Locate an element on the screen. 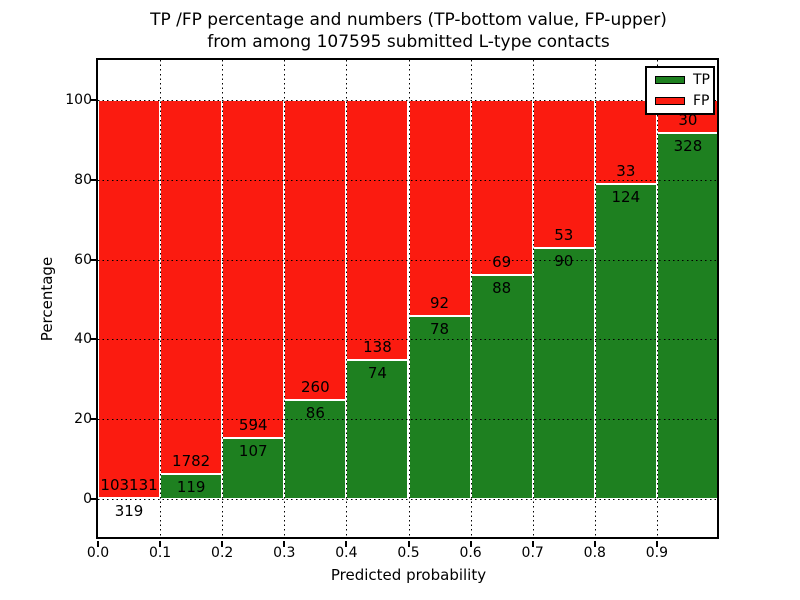  bar-label-tp: 78 is located at coordinates (440, 328).